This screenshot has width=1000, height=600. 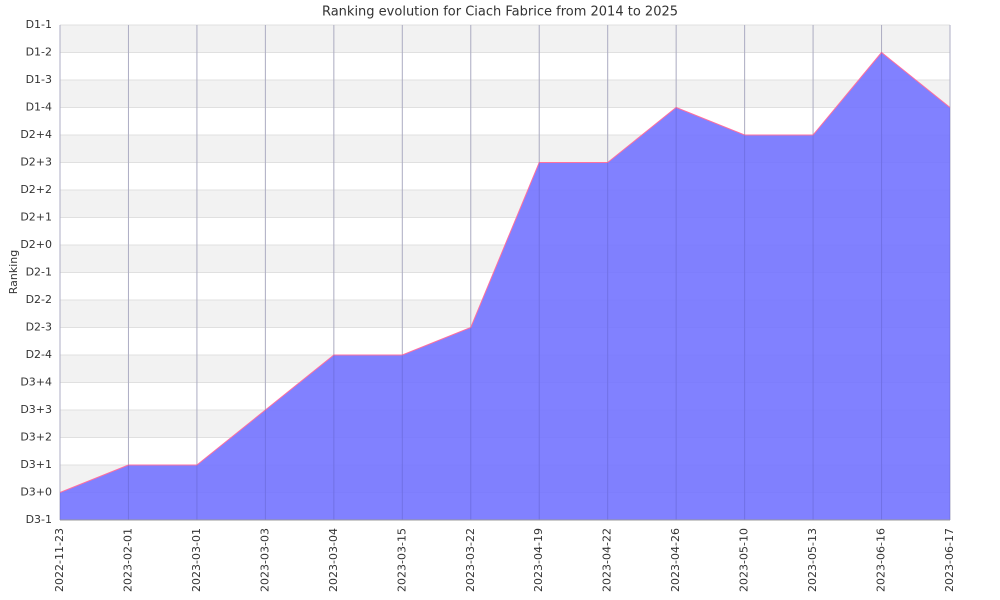 What do you see at coordinates (36, 437) in the screenshot?
I see `y-tick-label: D3+2` at bounding box center [36, 437].